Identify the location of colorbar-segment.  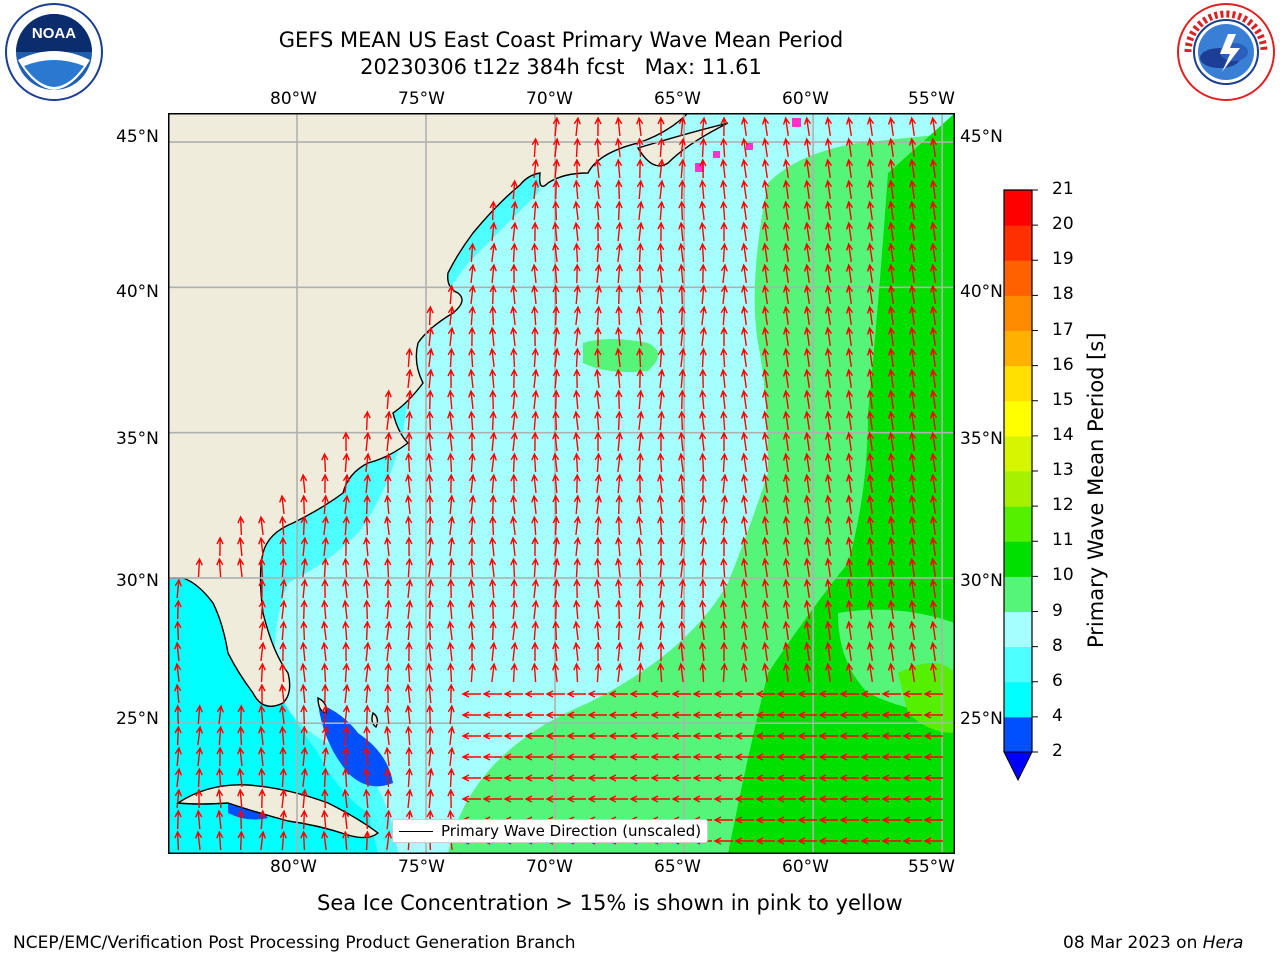
(1018, 313).